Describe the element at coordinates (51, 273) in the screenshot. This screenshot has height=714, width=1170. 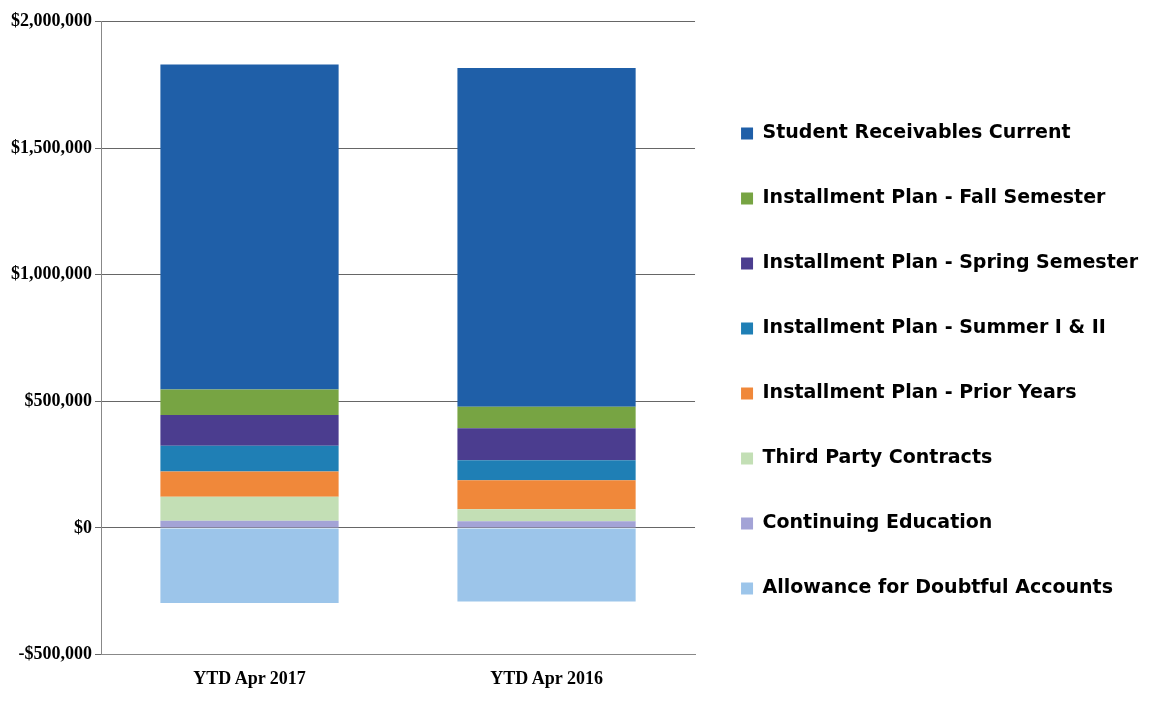
I see `y-tick-label: $1,000,000` at that location.